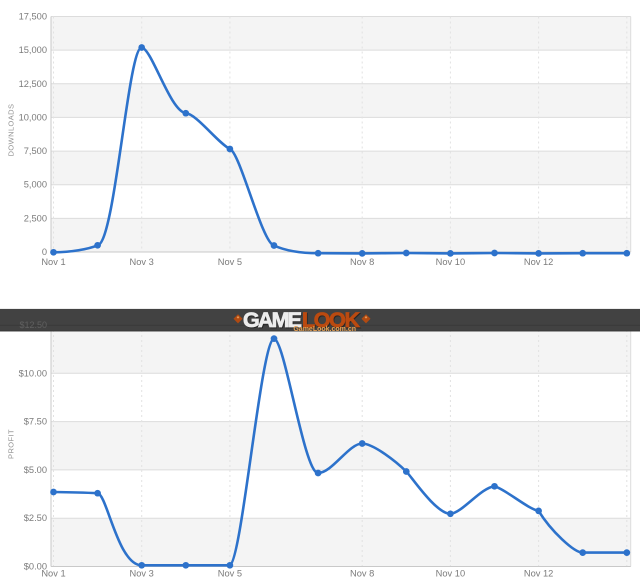 This screenshot has height=584, width=640. Describe the element at coordinates (33, 373) in the screenshot. I see `svg-text: $10.00` at that location.